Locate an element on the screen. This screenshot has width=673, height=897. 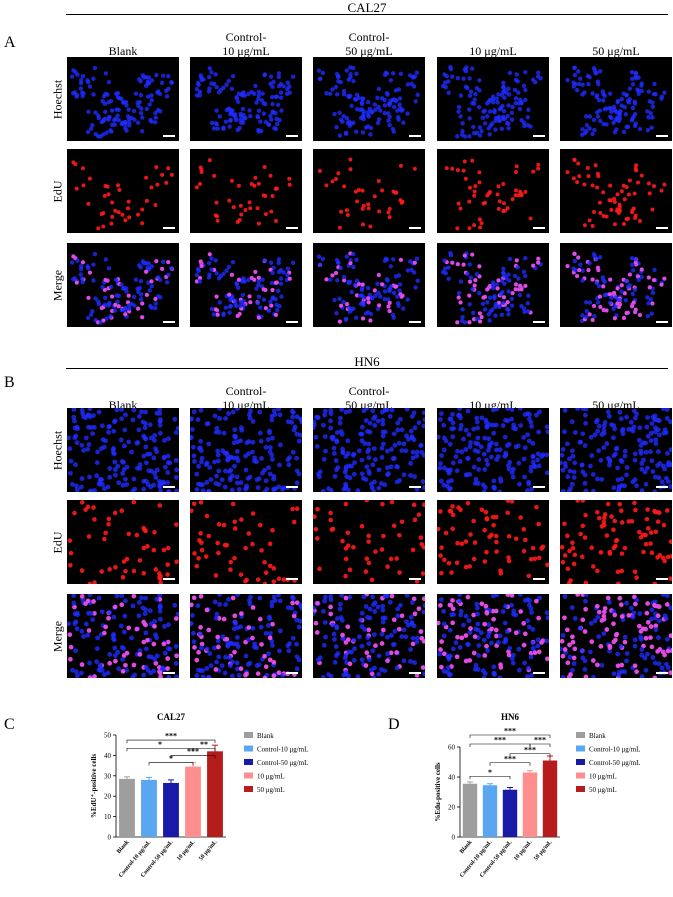
condition-label: 10 μg/mL is located at coordinates (493, 51).